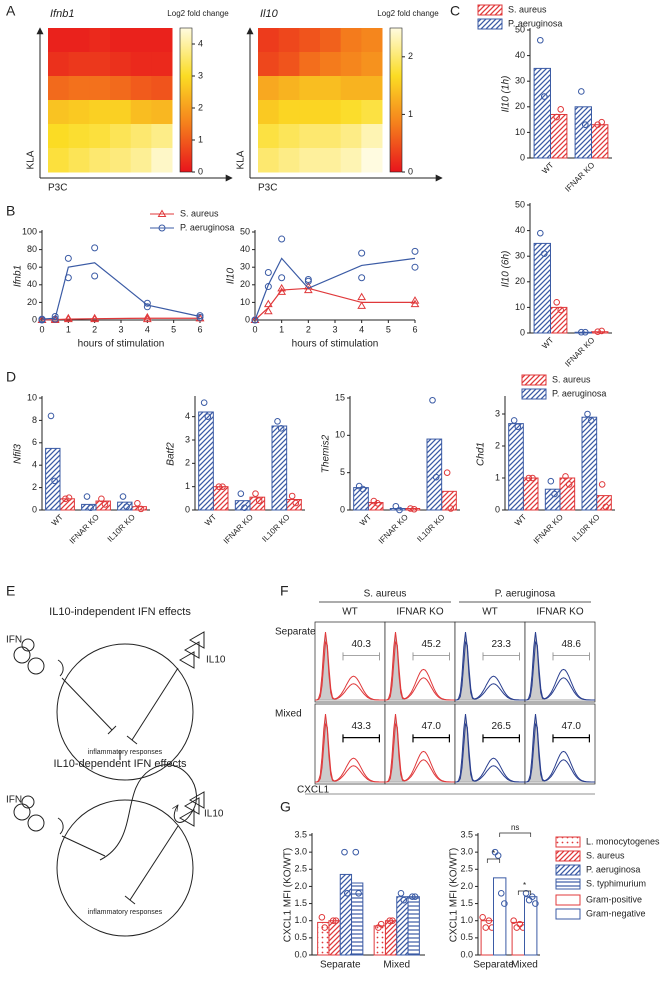 This screenshot has width=670, height=982. I want to click on x-axis-label: hours of stimulation, so click(335, 344).